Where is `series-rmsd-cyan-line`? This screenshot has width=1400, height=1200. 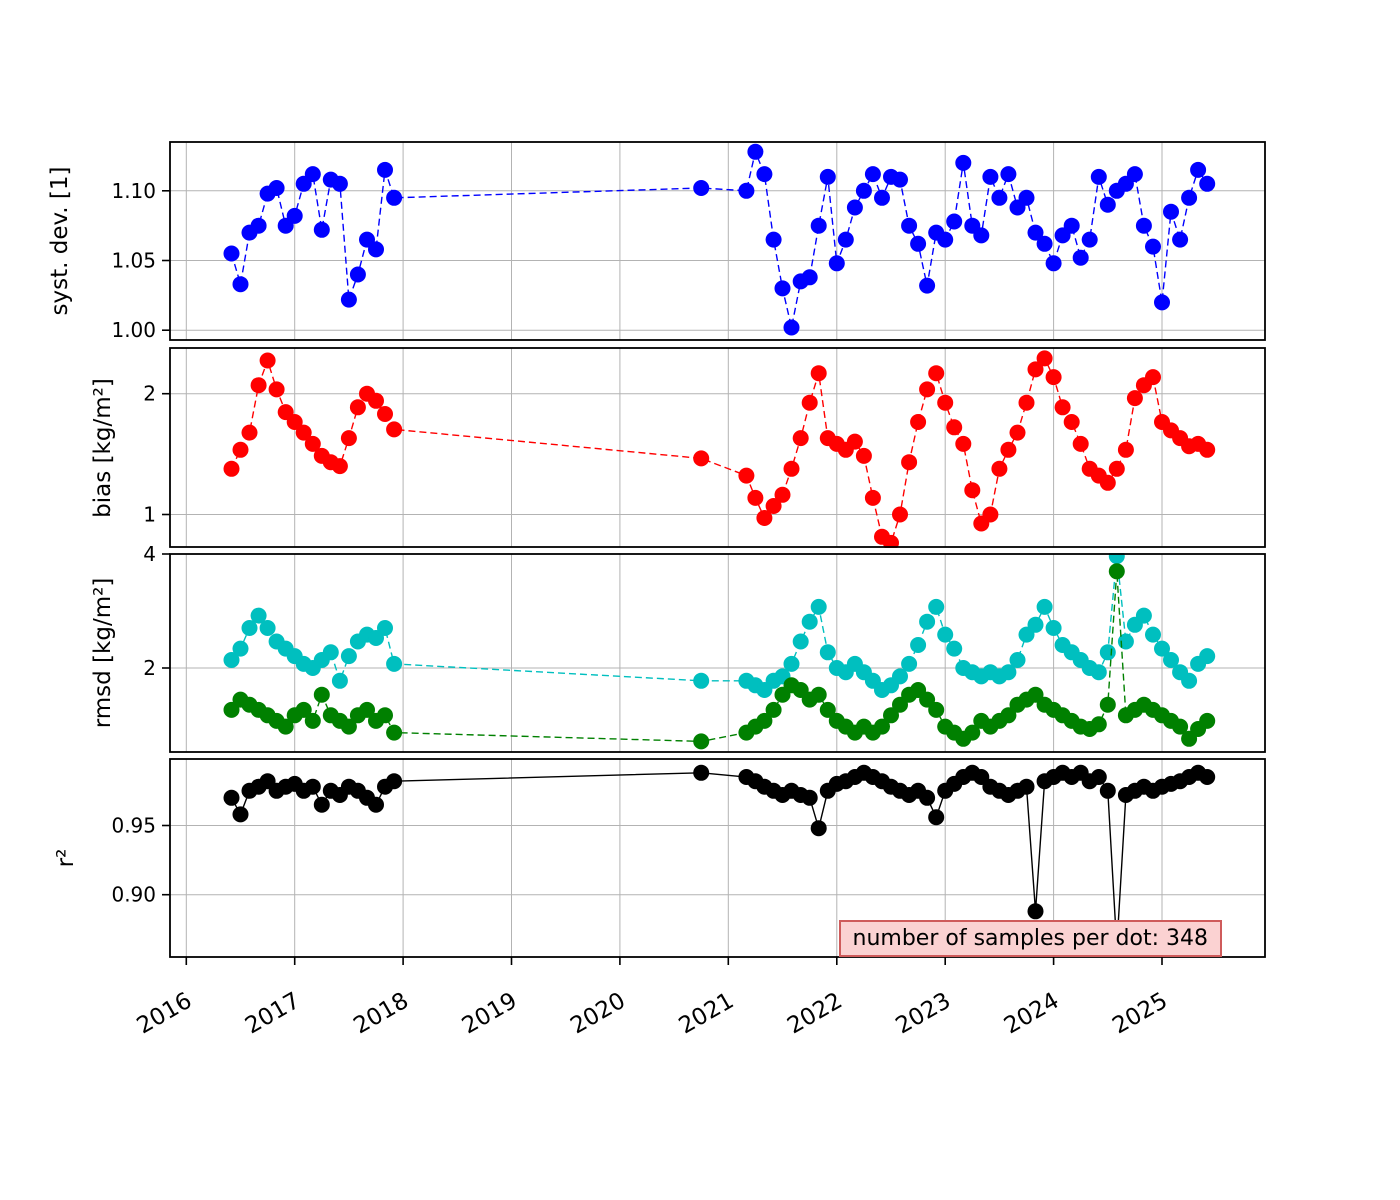
series-rmsd-cyan-line is located at coordinates (719, 623).